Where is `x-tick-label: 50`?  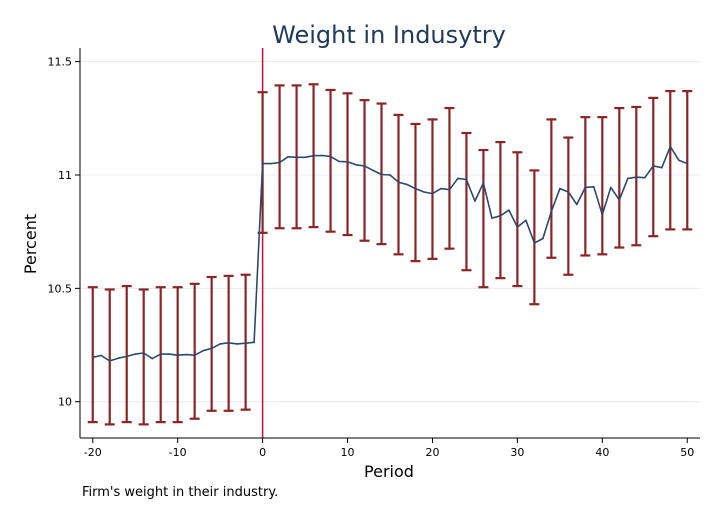
x-tick-label: 50 is located at coordinates (687, 452).